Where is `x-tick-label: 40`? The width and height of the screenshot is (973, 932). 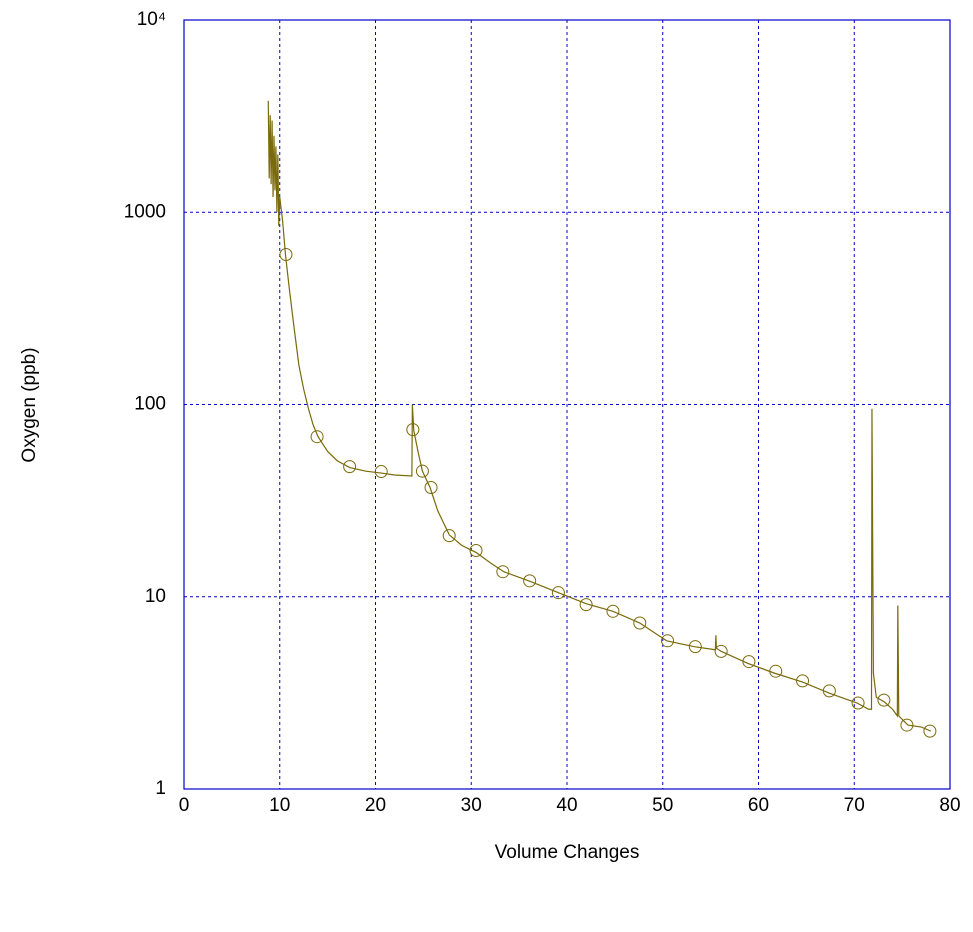
x-tick-label: 40 is located at coordinates (566, 805).